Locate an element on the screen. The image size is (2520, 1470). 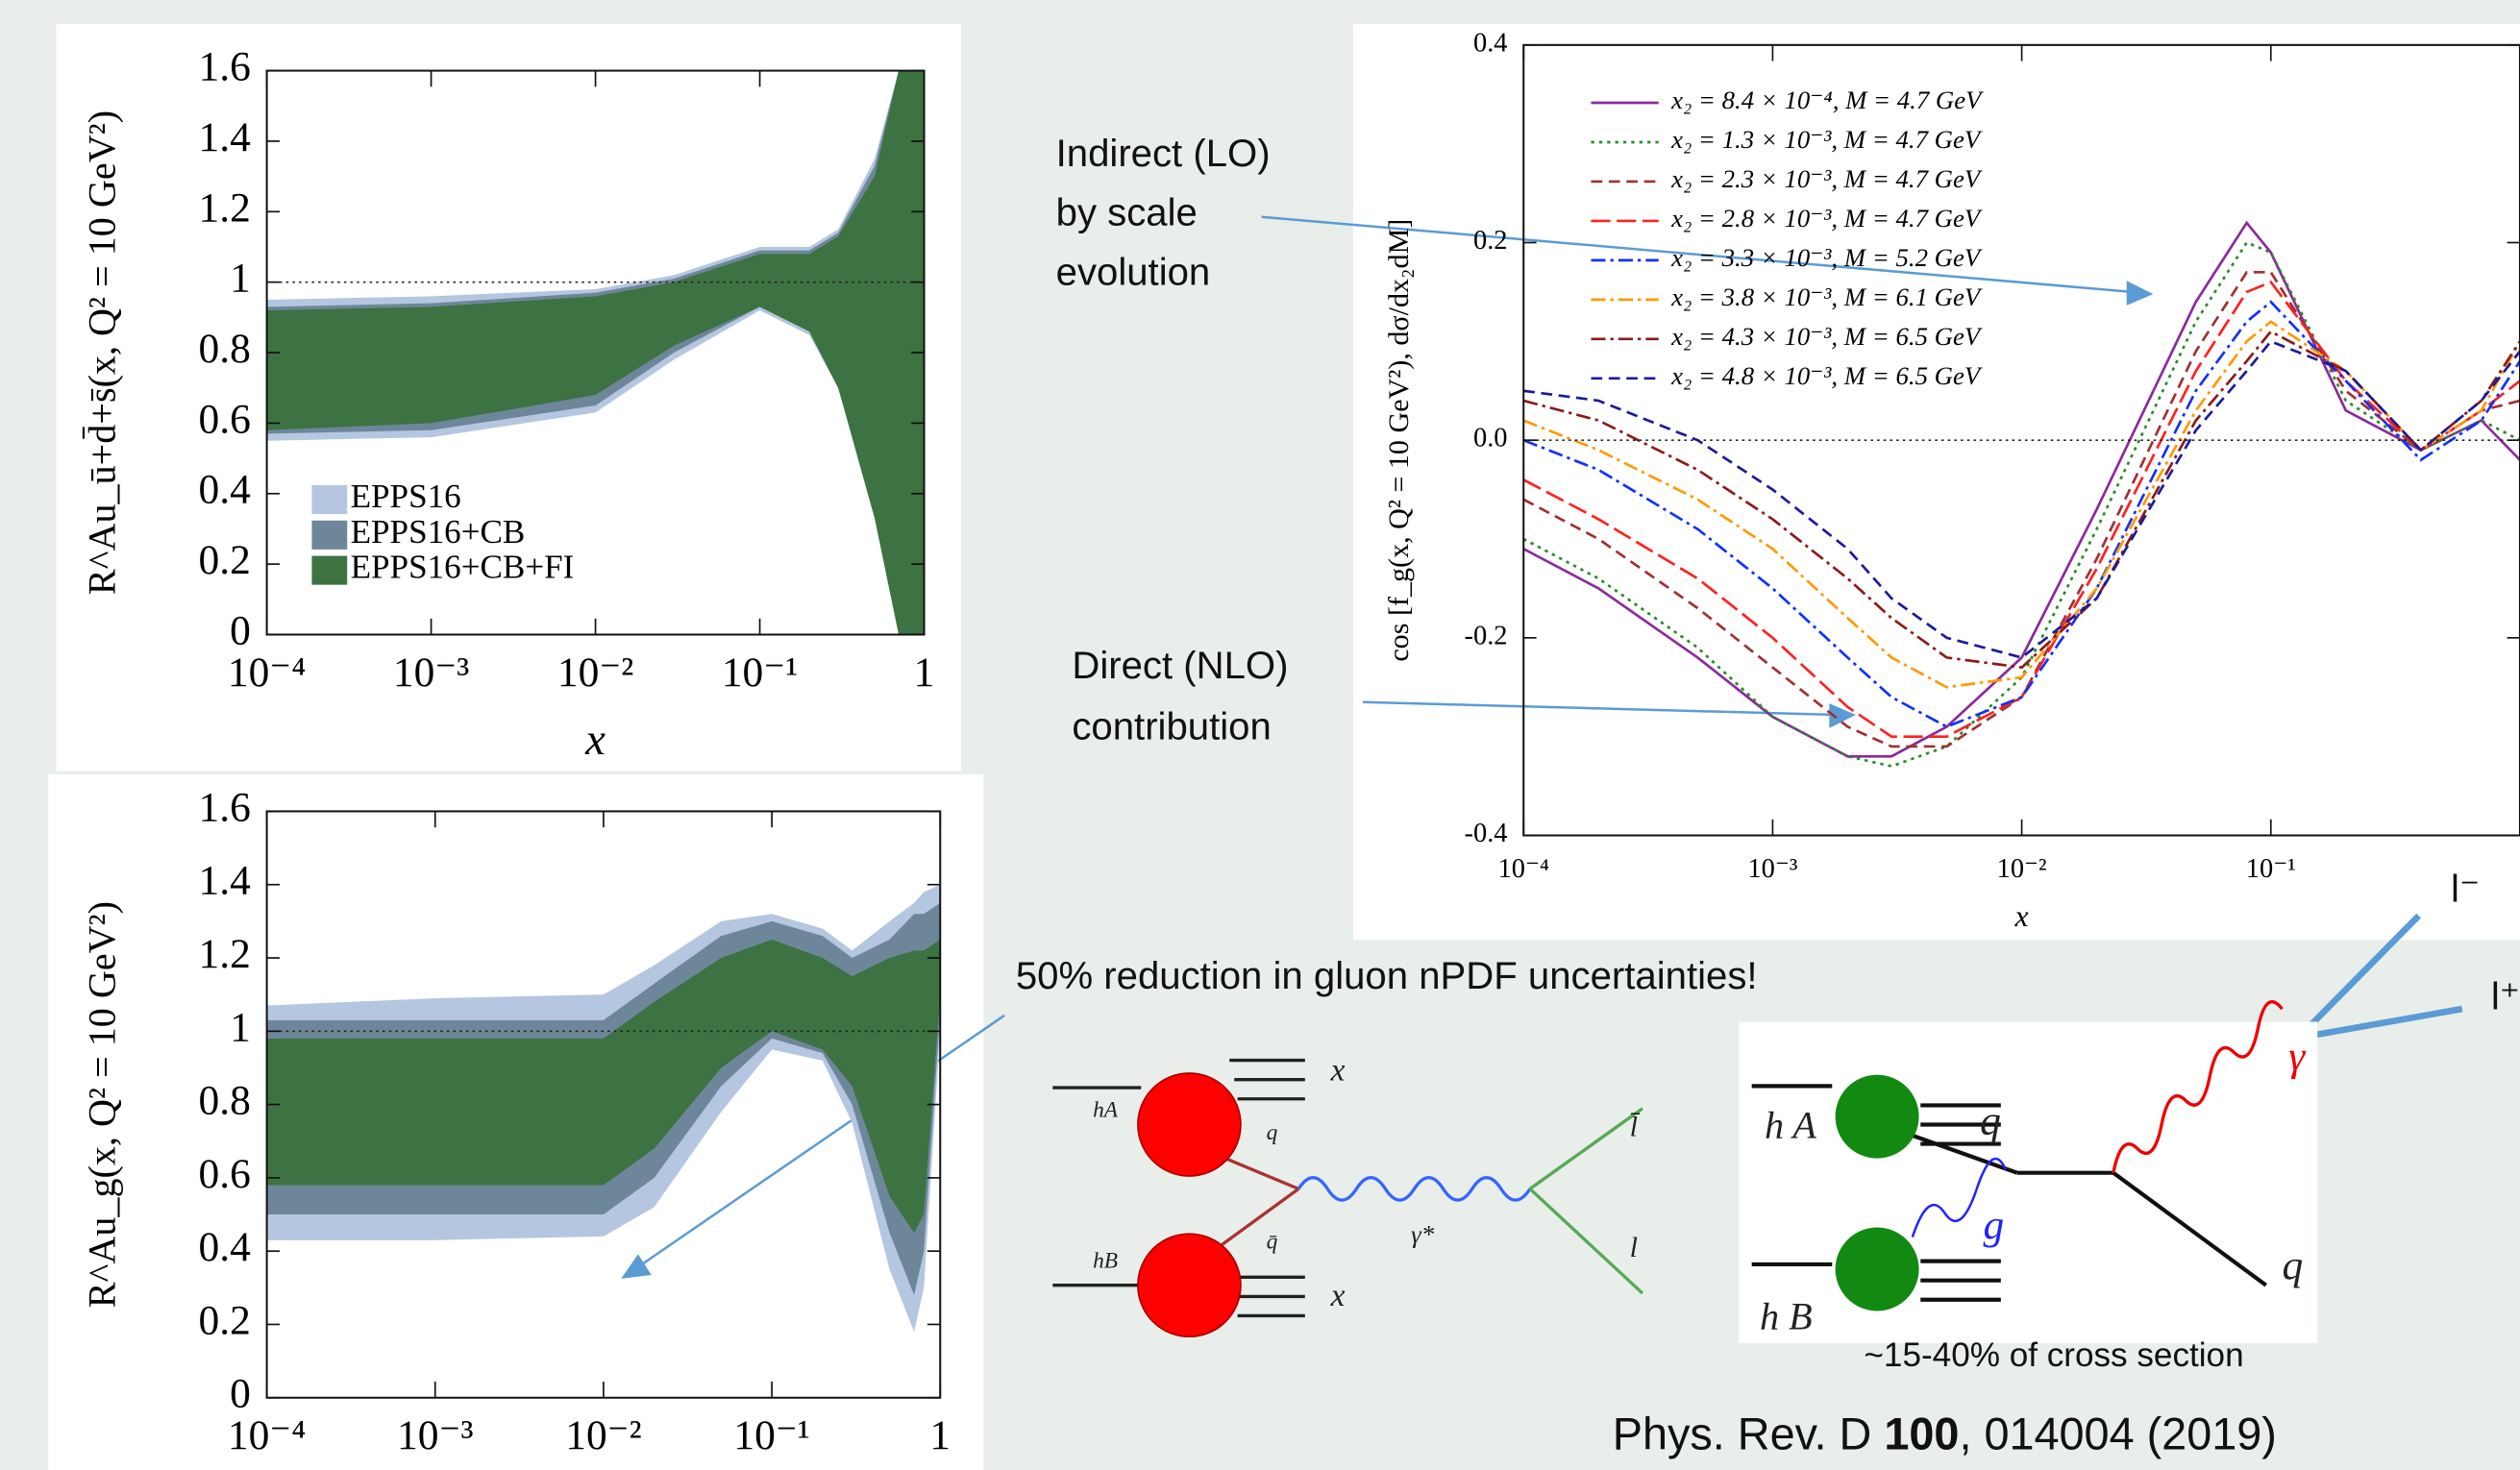
y-tick-label: 0.0 is located at coordinates (1491, 439).